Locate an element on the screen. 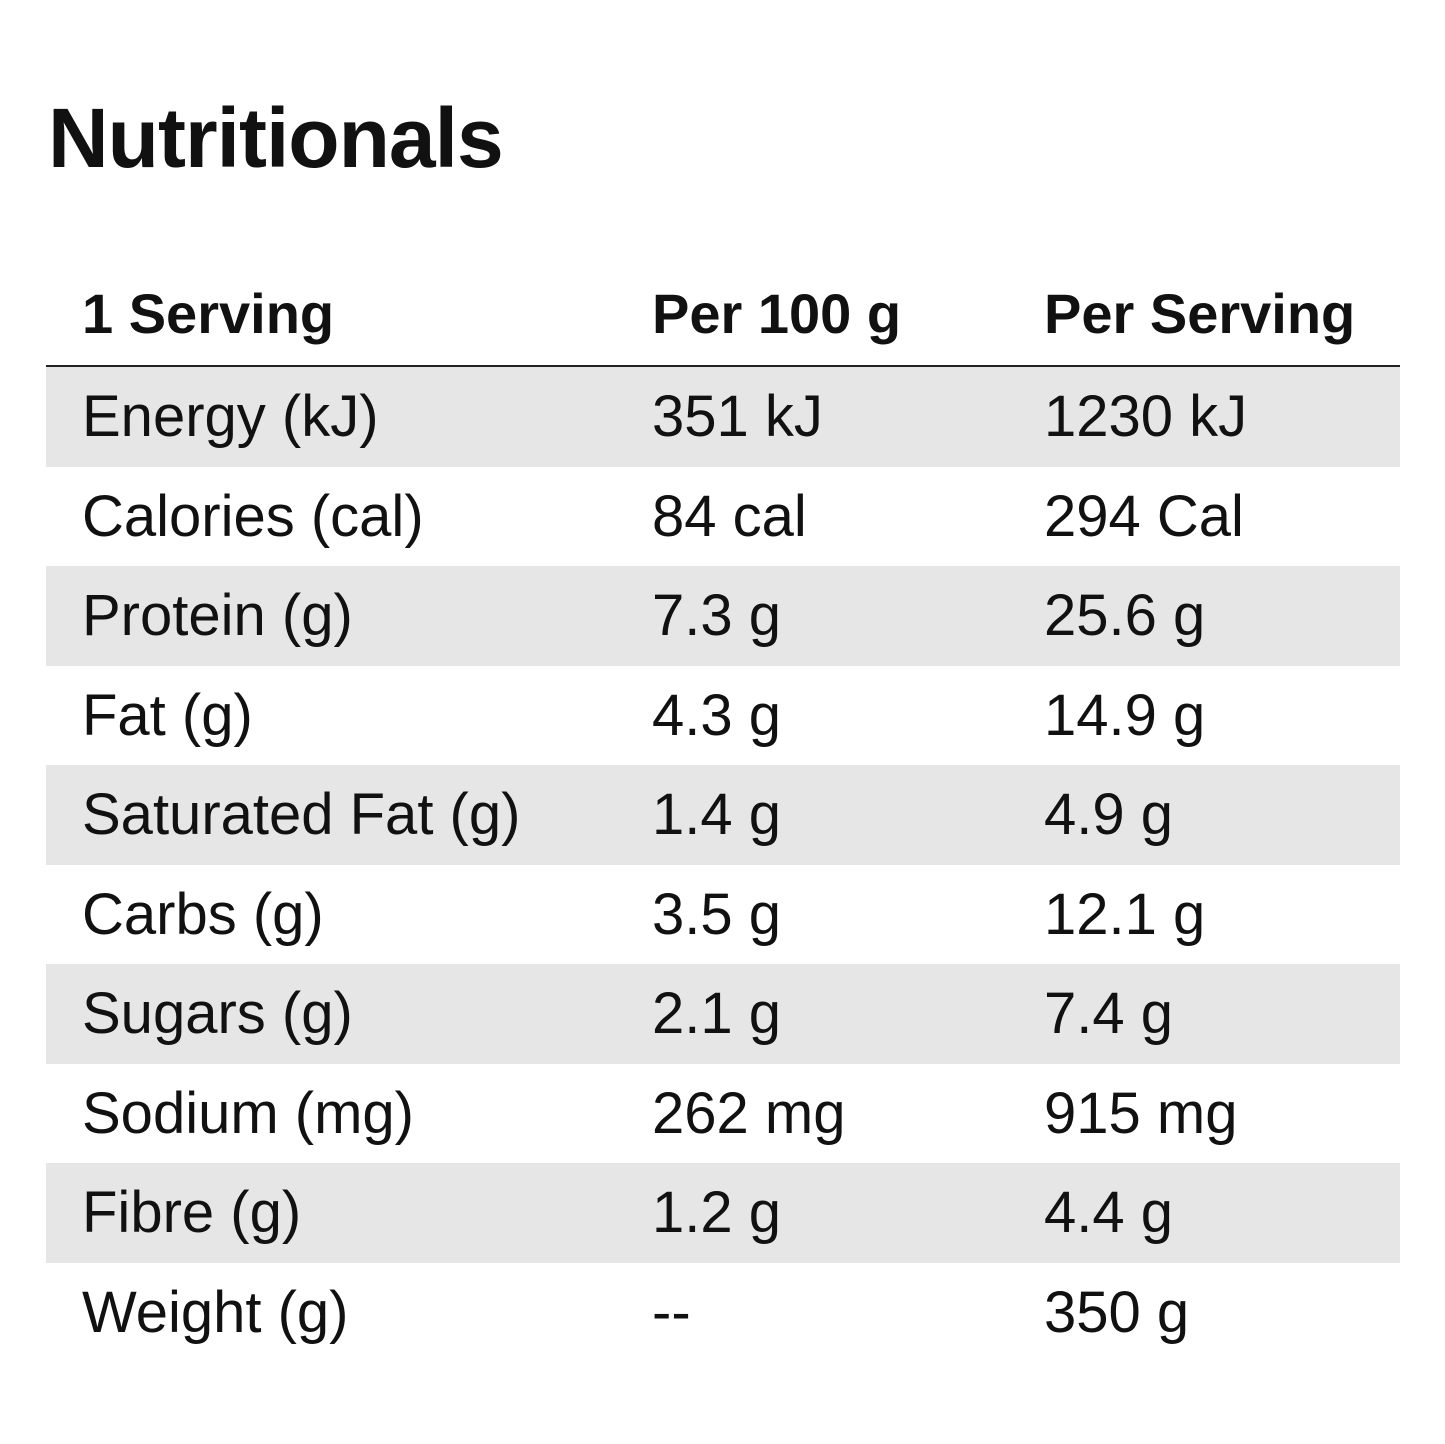 Image resolution: width=1445 pixels, height=1444 pixels. per-100g-value: 2.1 g is located at coordinates (716, 1014).